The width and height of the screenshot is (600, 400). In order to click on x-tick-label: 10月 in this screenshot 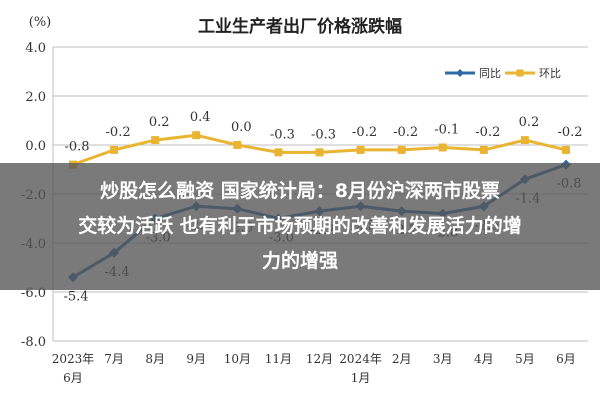, I will do `click(237, 359)`.